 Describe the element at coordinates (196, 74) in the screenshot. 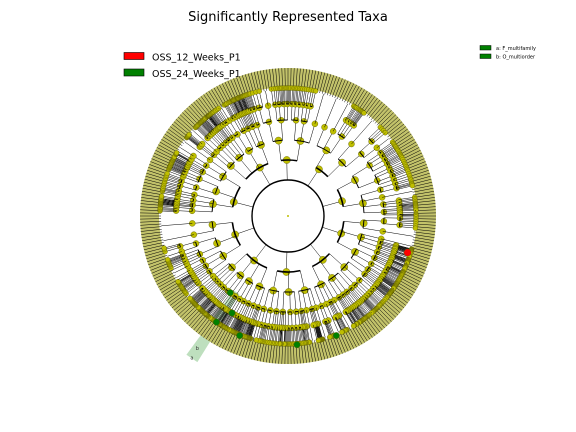

I see `legend-label-24-weeks: OSS_24_Weeks_P1` at that location.